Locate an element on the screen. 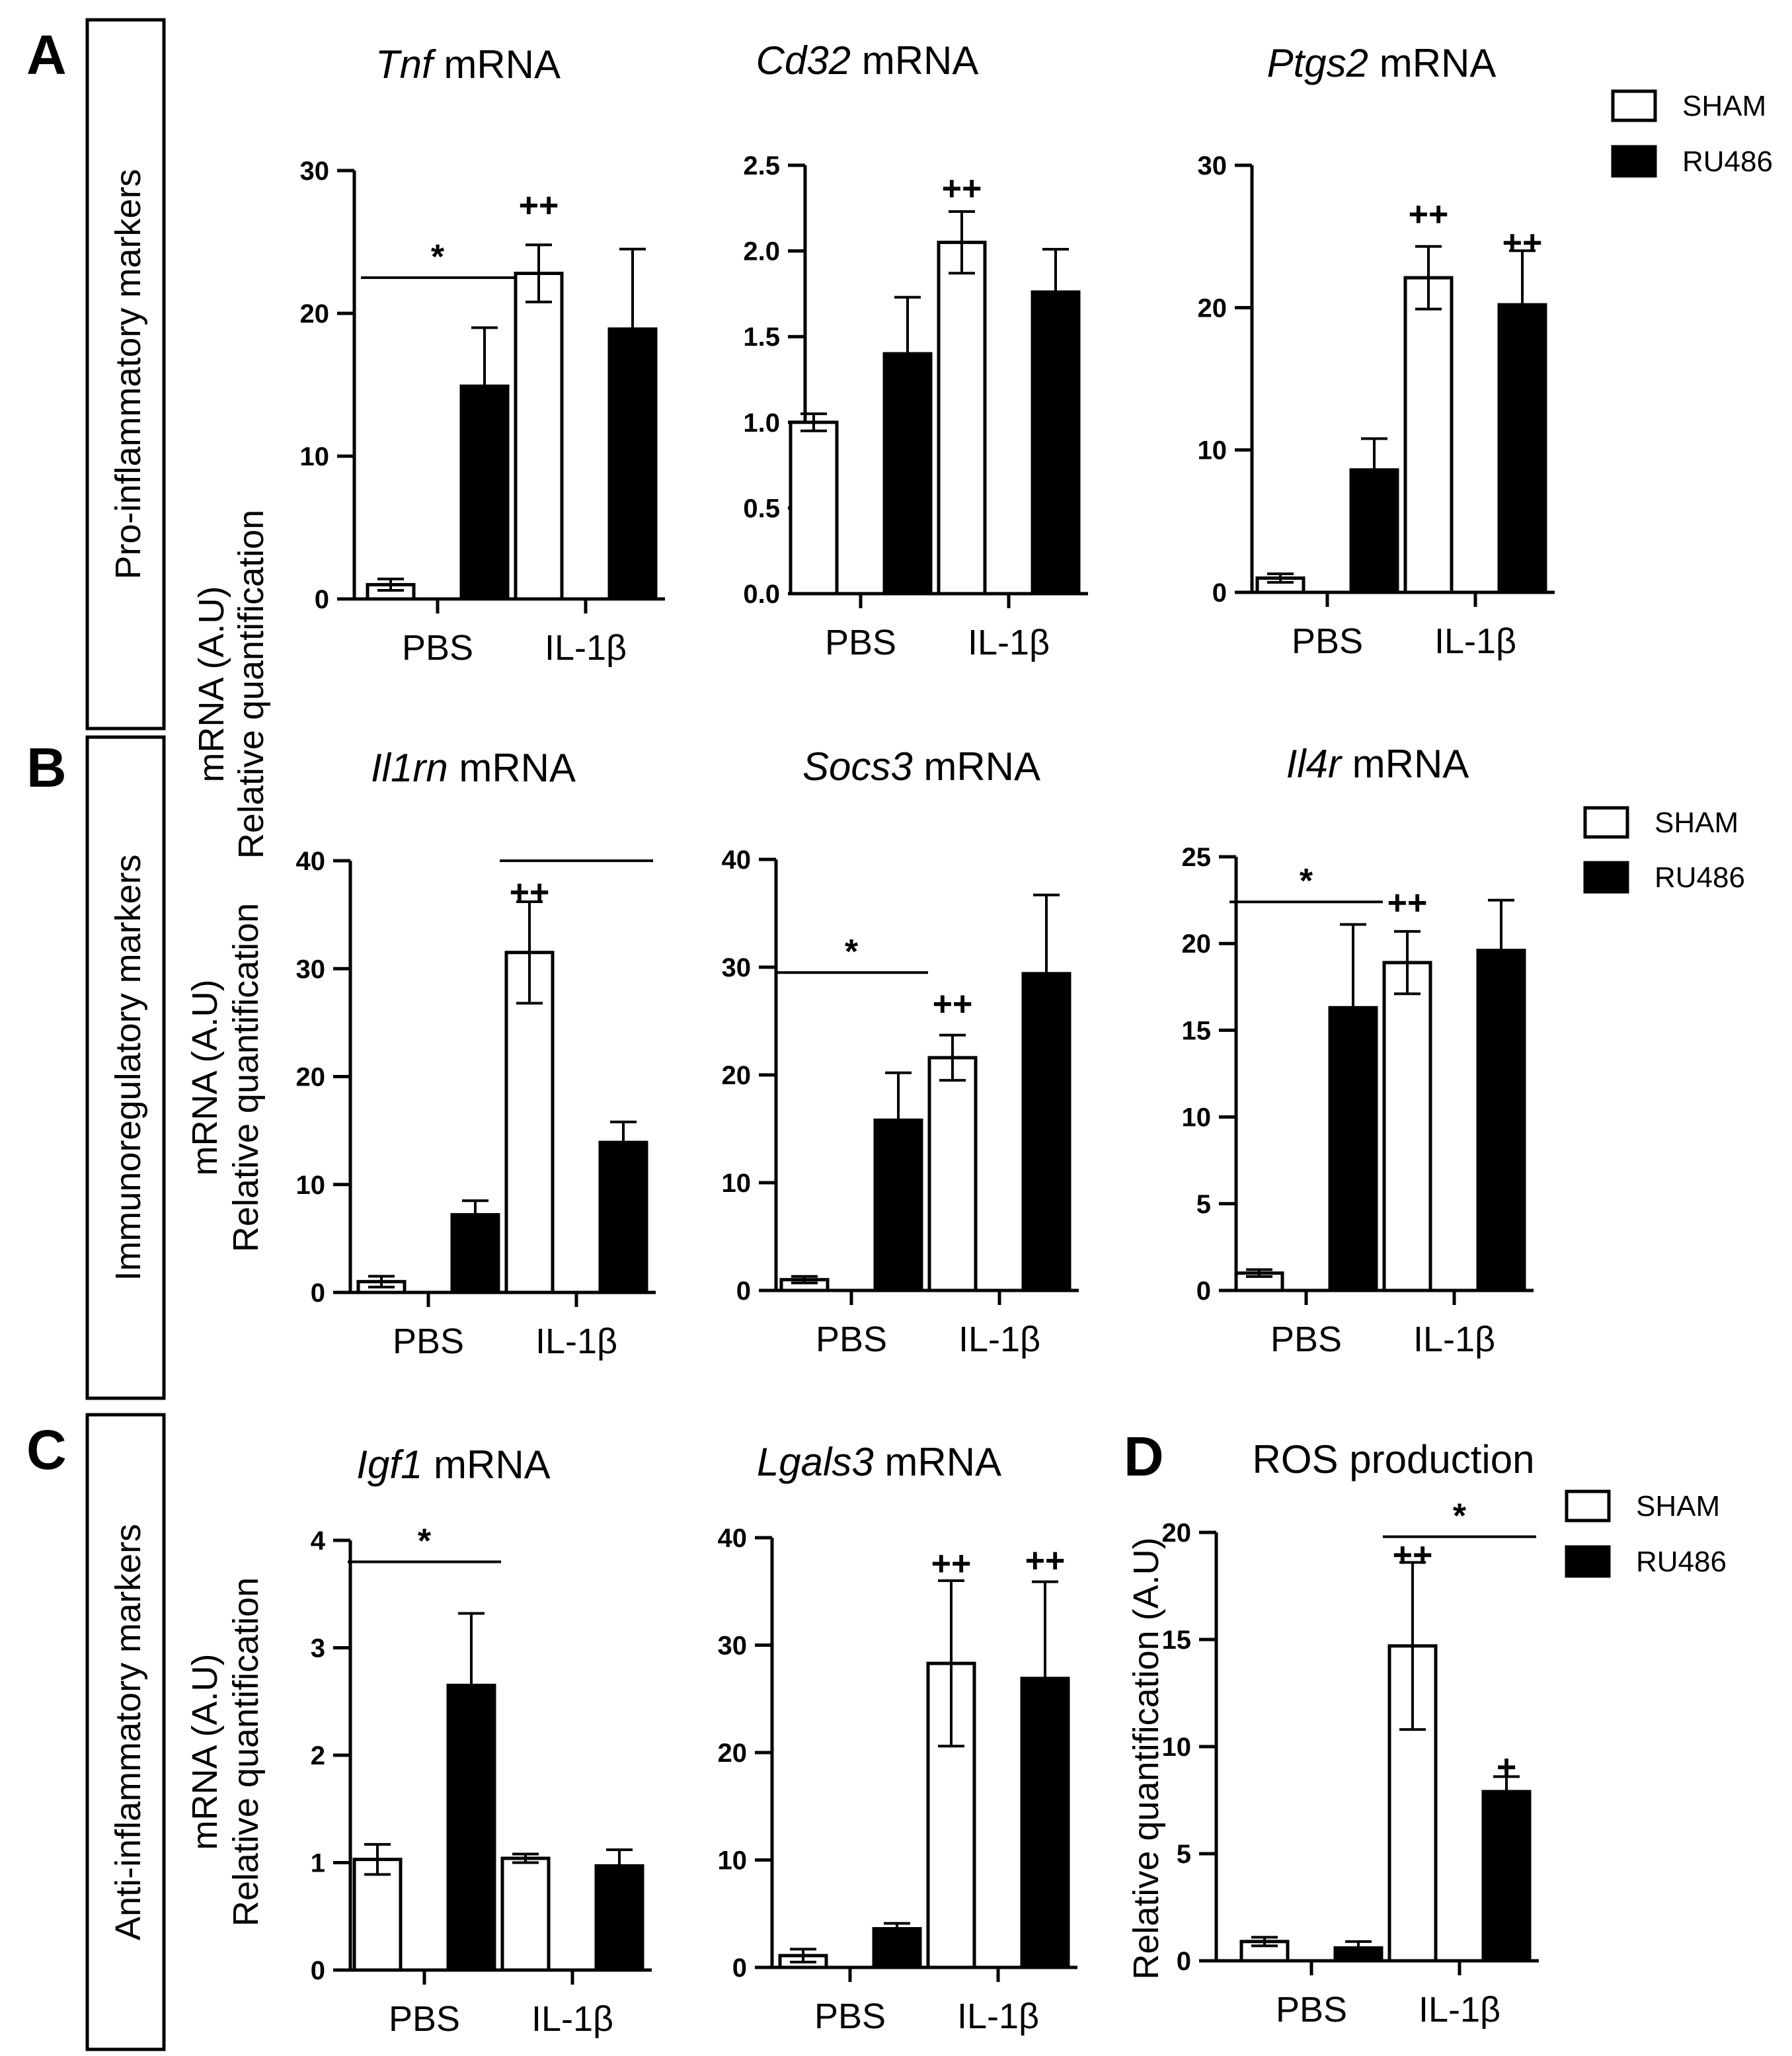 This screenshot has width=1792, height=2056. legend-d-sham-label: SHAM is located at coordinates (1678, 1506).